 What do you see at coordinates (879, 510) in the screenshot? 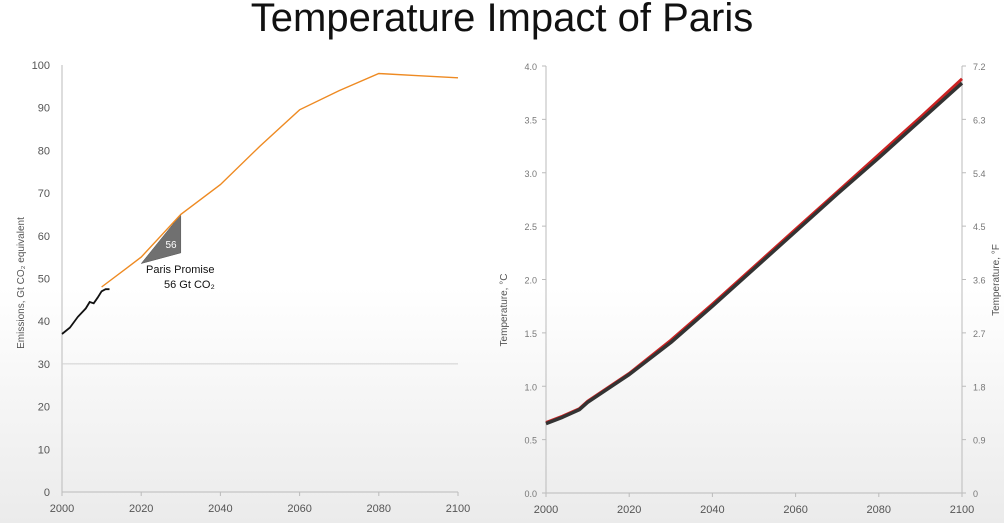
I see `temperature-x-tick-label: 2080` at bounding box center [879, 510].